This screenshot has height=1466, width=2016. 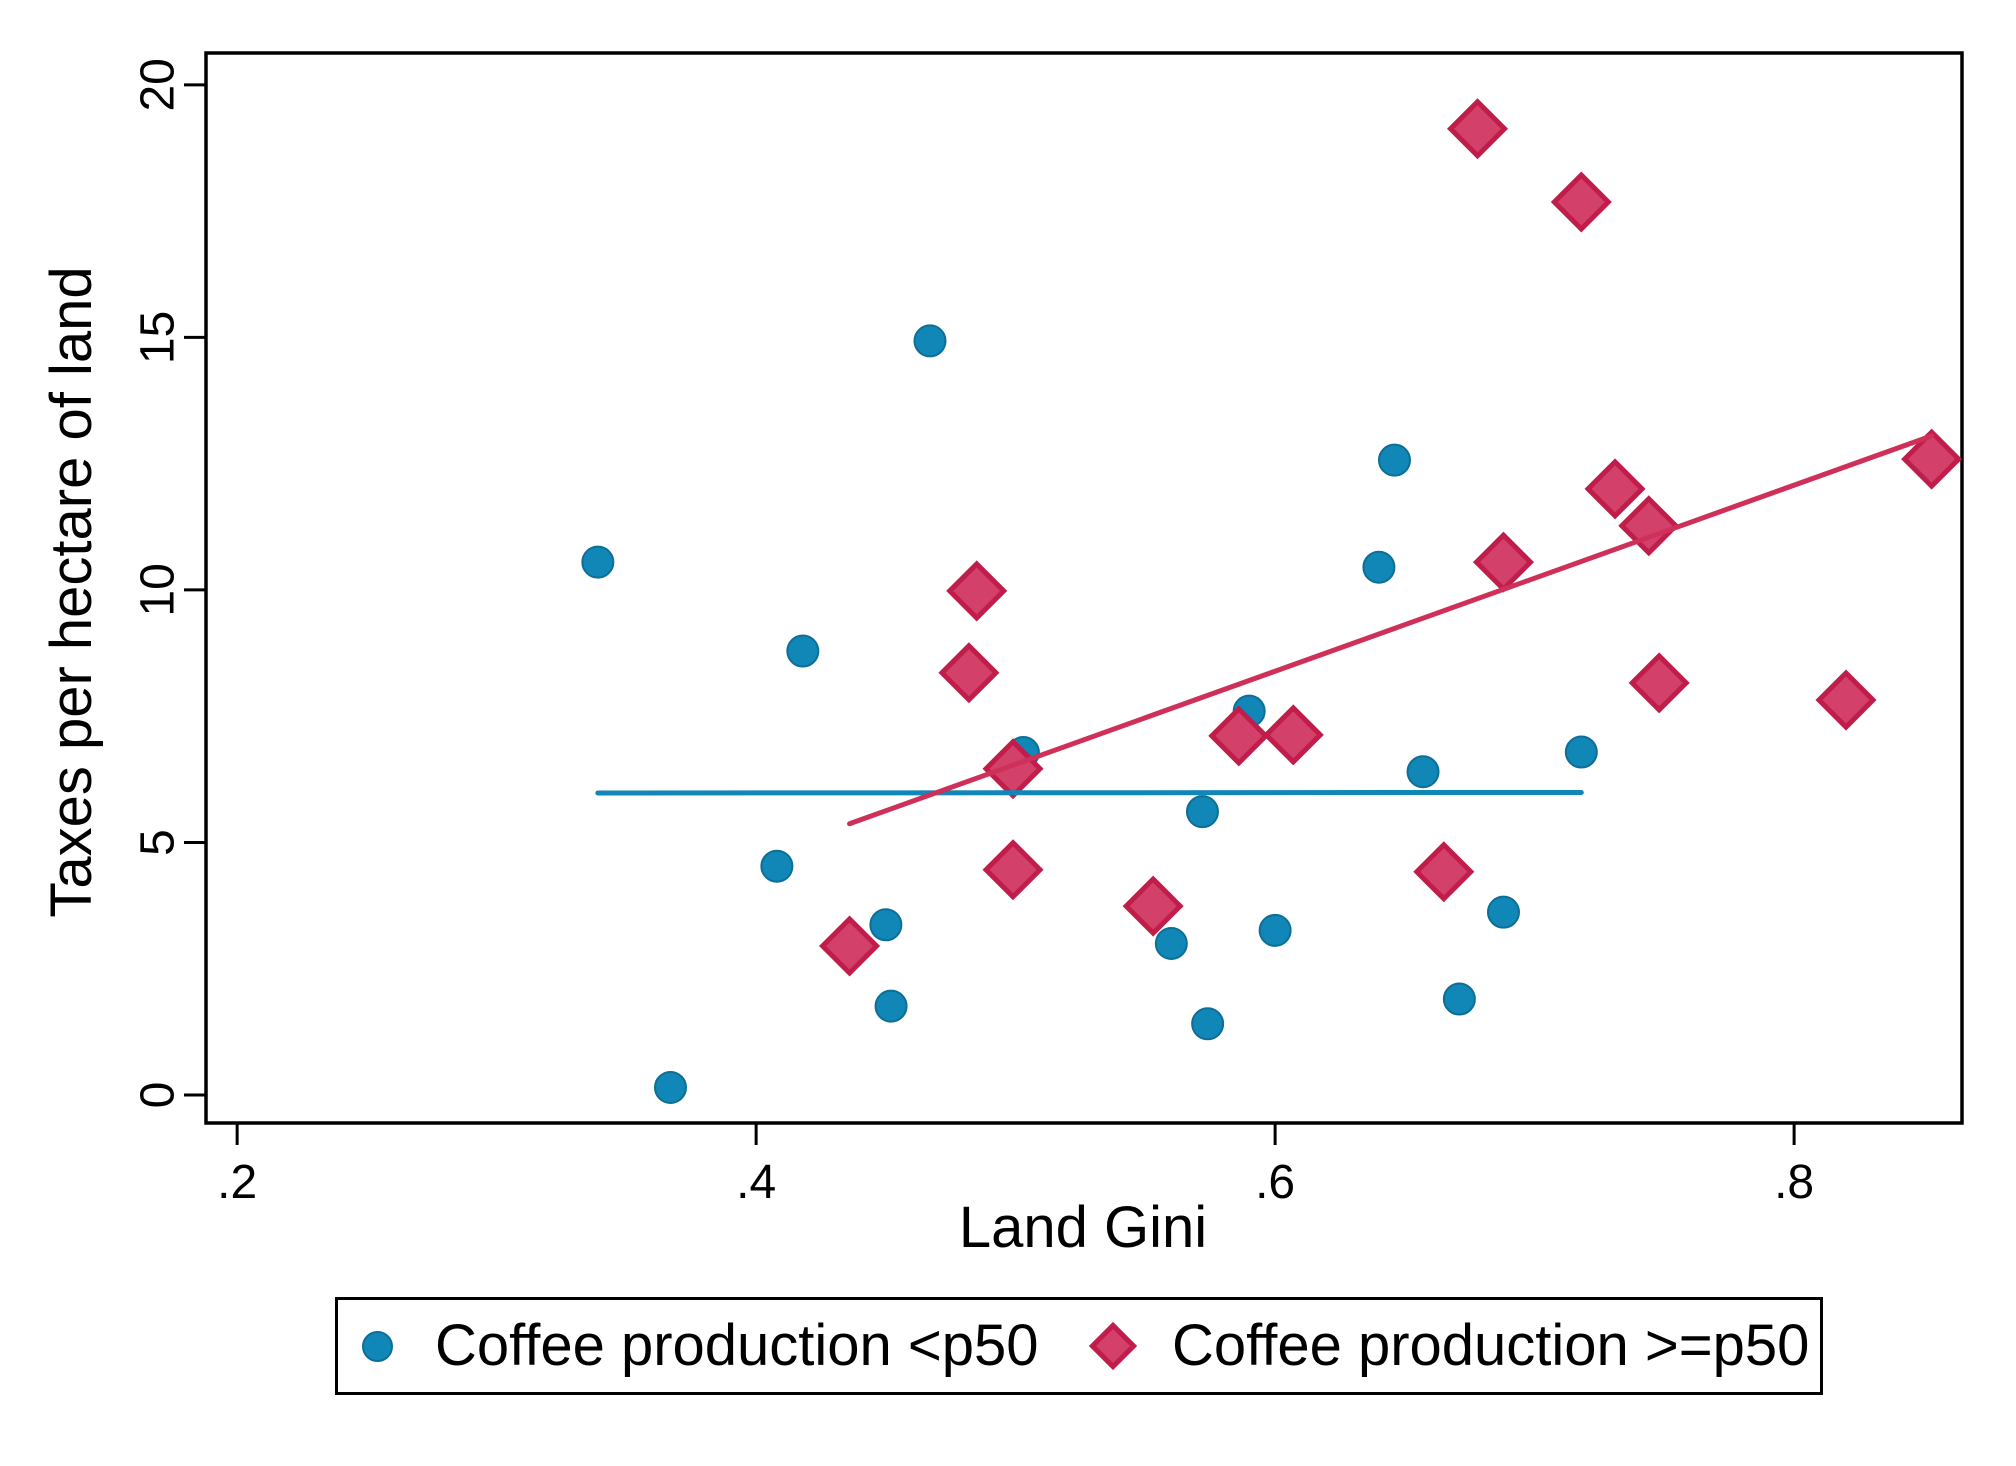 I want to click on legend-entry-ge-p50: Coffee production >=p50, so click(x=1449, y=1346).